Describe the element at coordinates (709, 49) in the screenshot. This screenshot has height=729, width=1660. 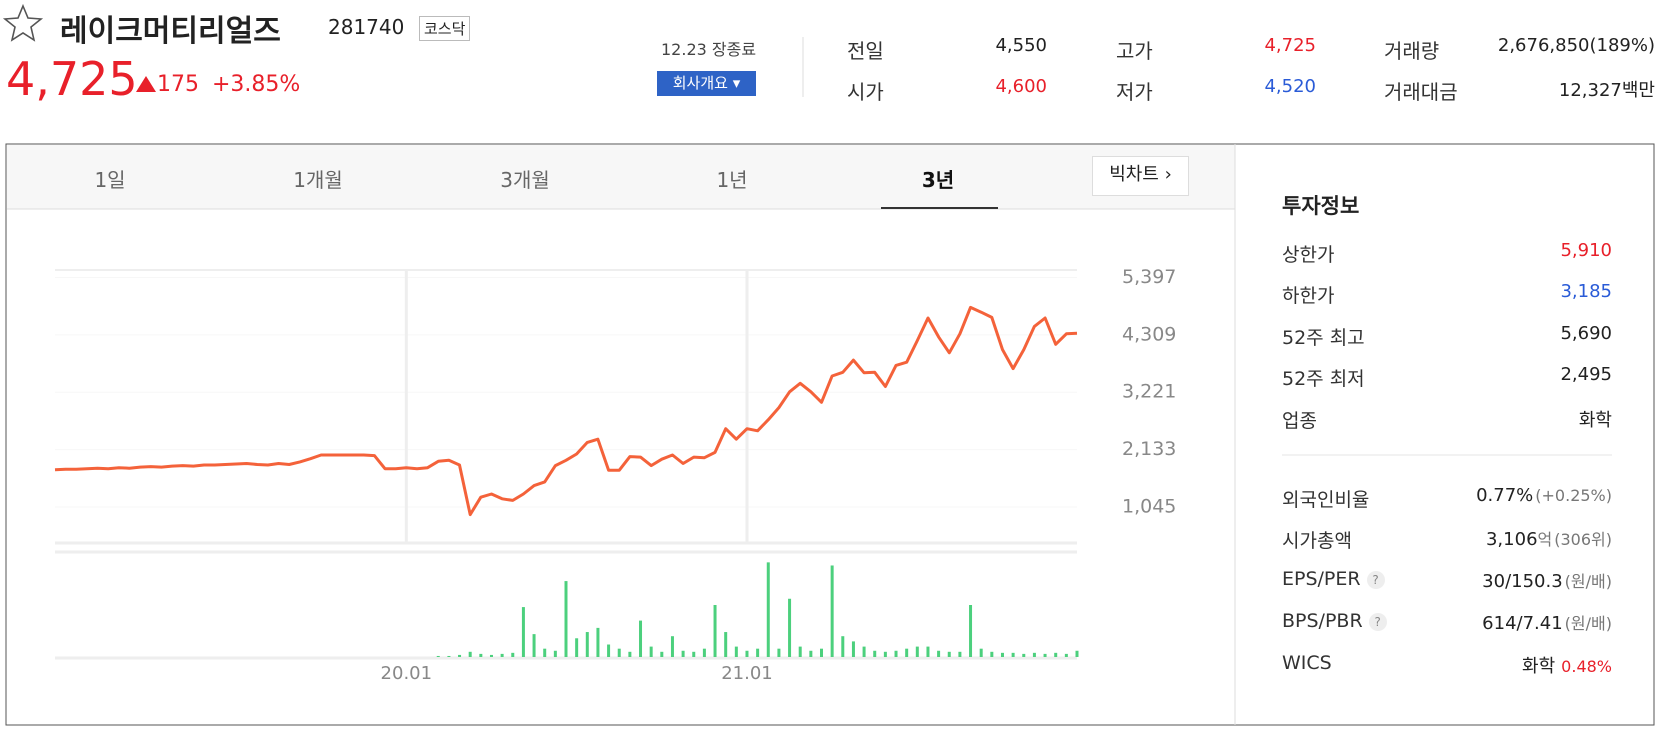
I see `market-status: 12.23 장종료` at that location.